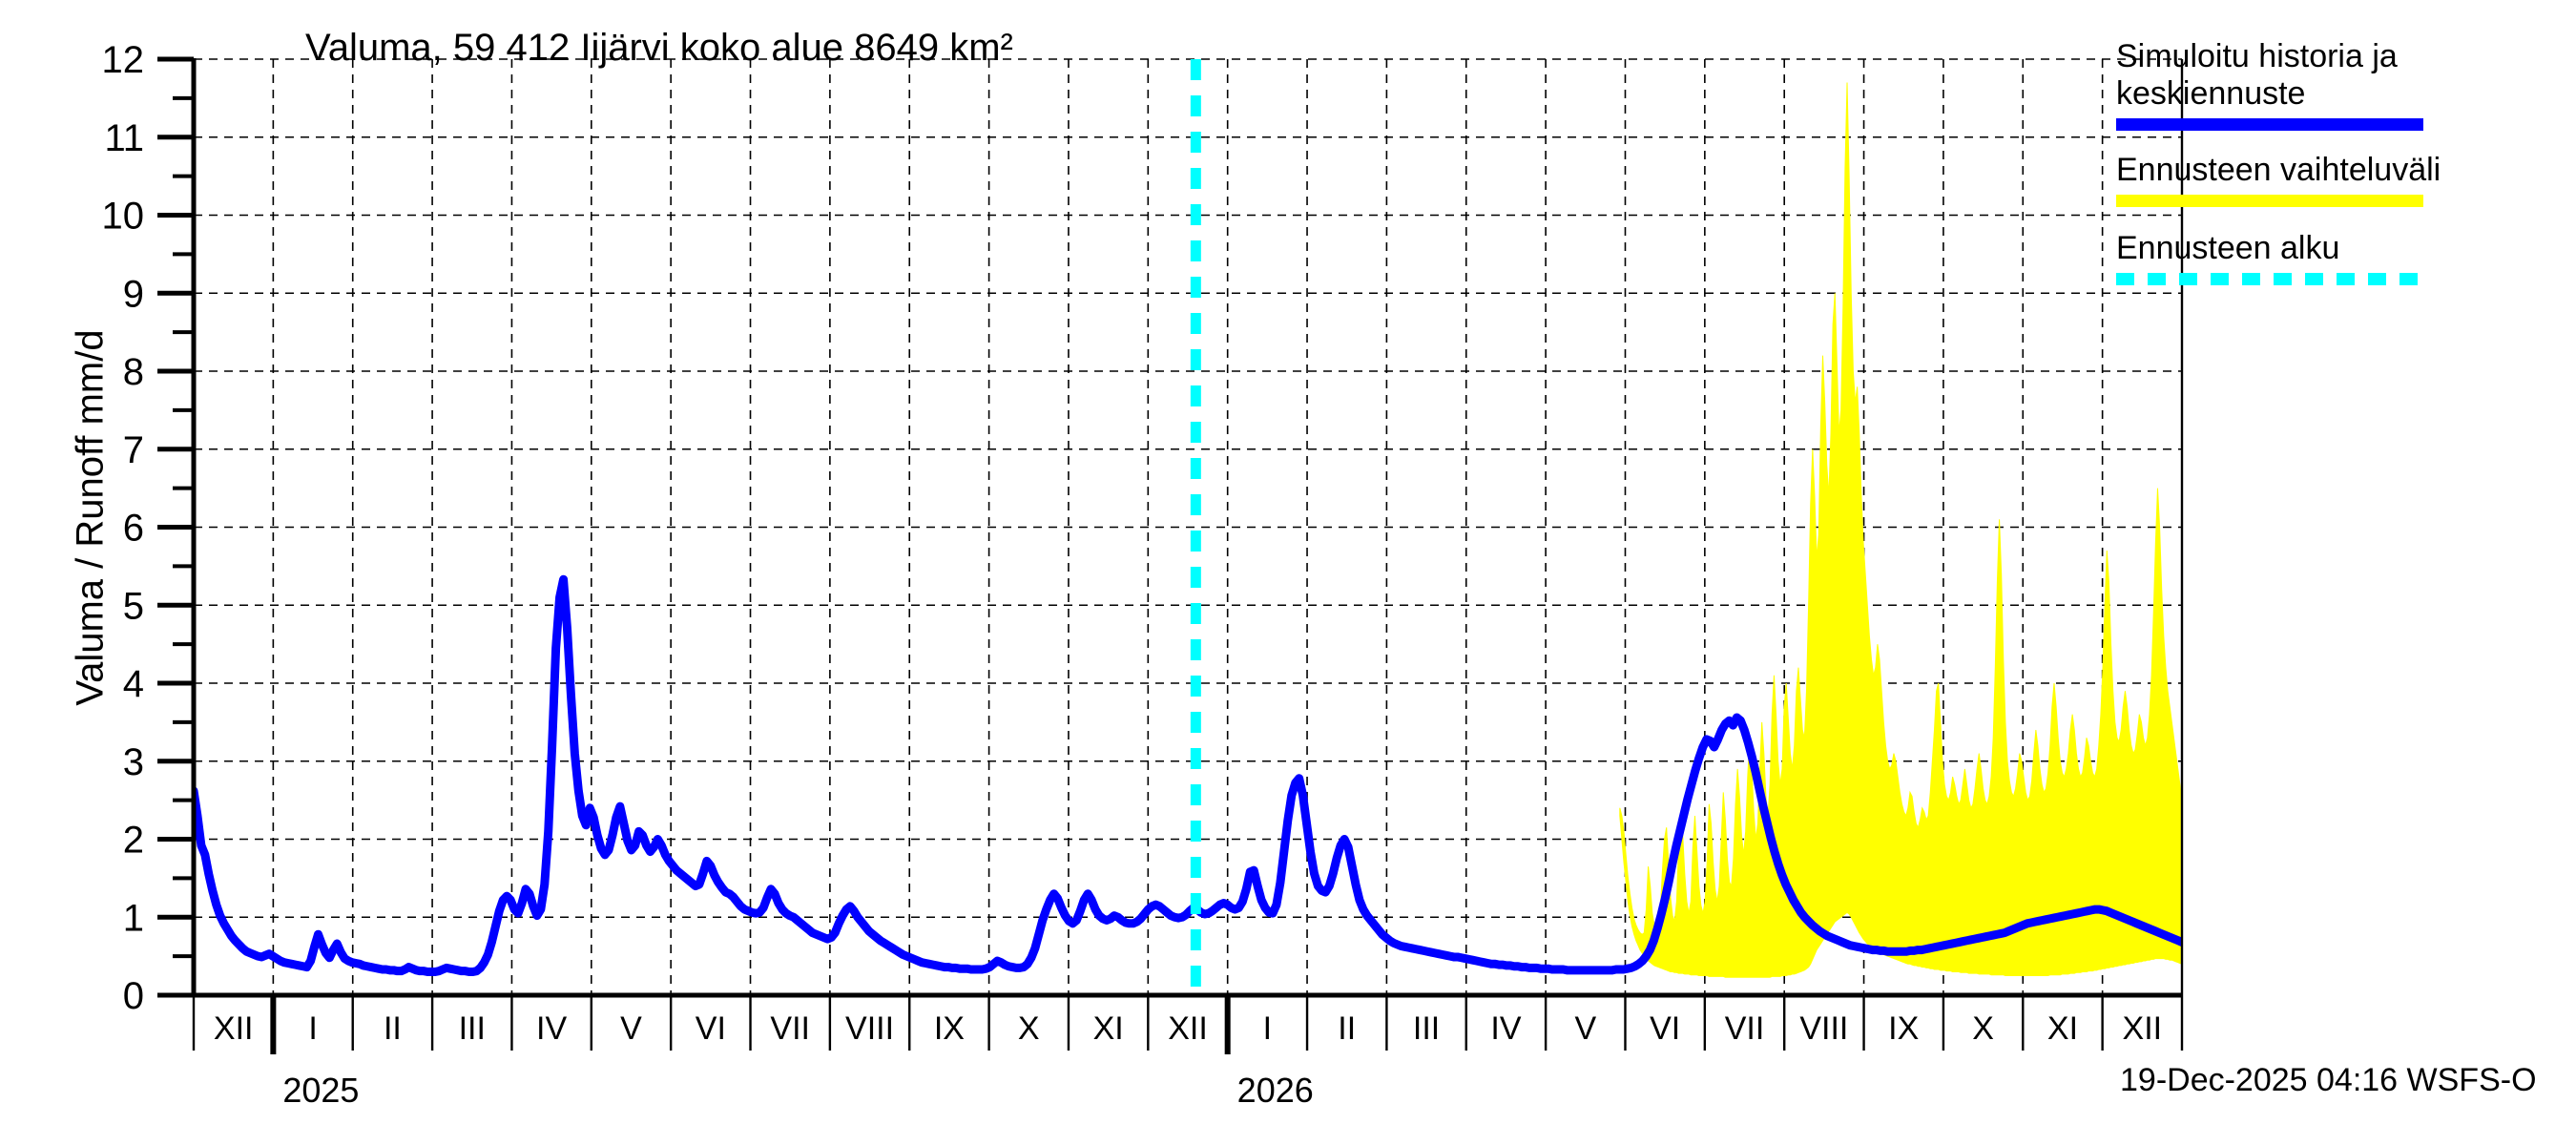 This screenshot has width=2576, height=1145. What do you see at coordinates (2269, 125) in the screenshot?
I see `legend-swatch-simulated-line` at bounding box center [2269, 125].